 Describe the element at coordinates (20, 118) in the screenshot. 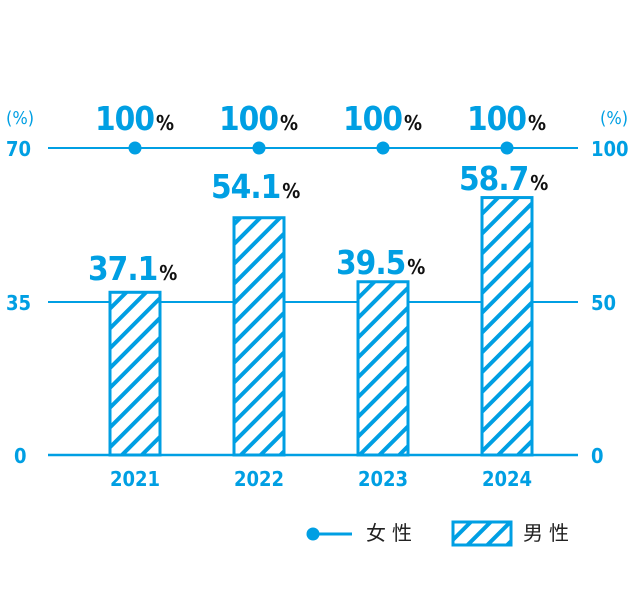

I see `left-axis-unit: (%)` at that location.